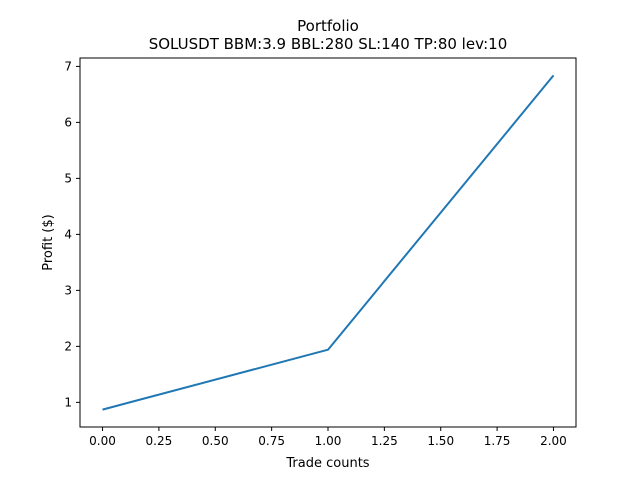  What do you see at coordinates (68, 122) in the screenshot?
I see `y-tick-label: 6` at bounding box center [68, 122].